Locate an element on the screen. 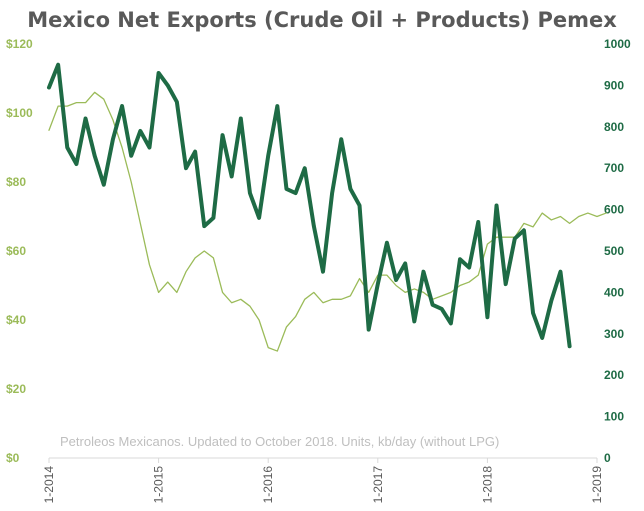  left-axis-tick-label: $120 is located at coordinates (19, 44).